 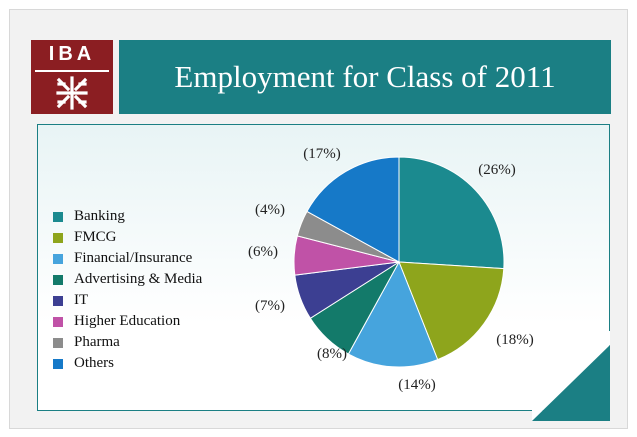 I want to click on logo-text: IBA, so click(x=72, y=54).